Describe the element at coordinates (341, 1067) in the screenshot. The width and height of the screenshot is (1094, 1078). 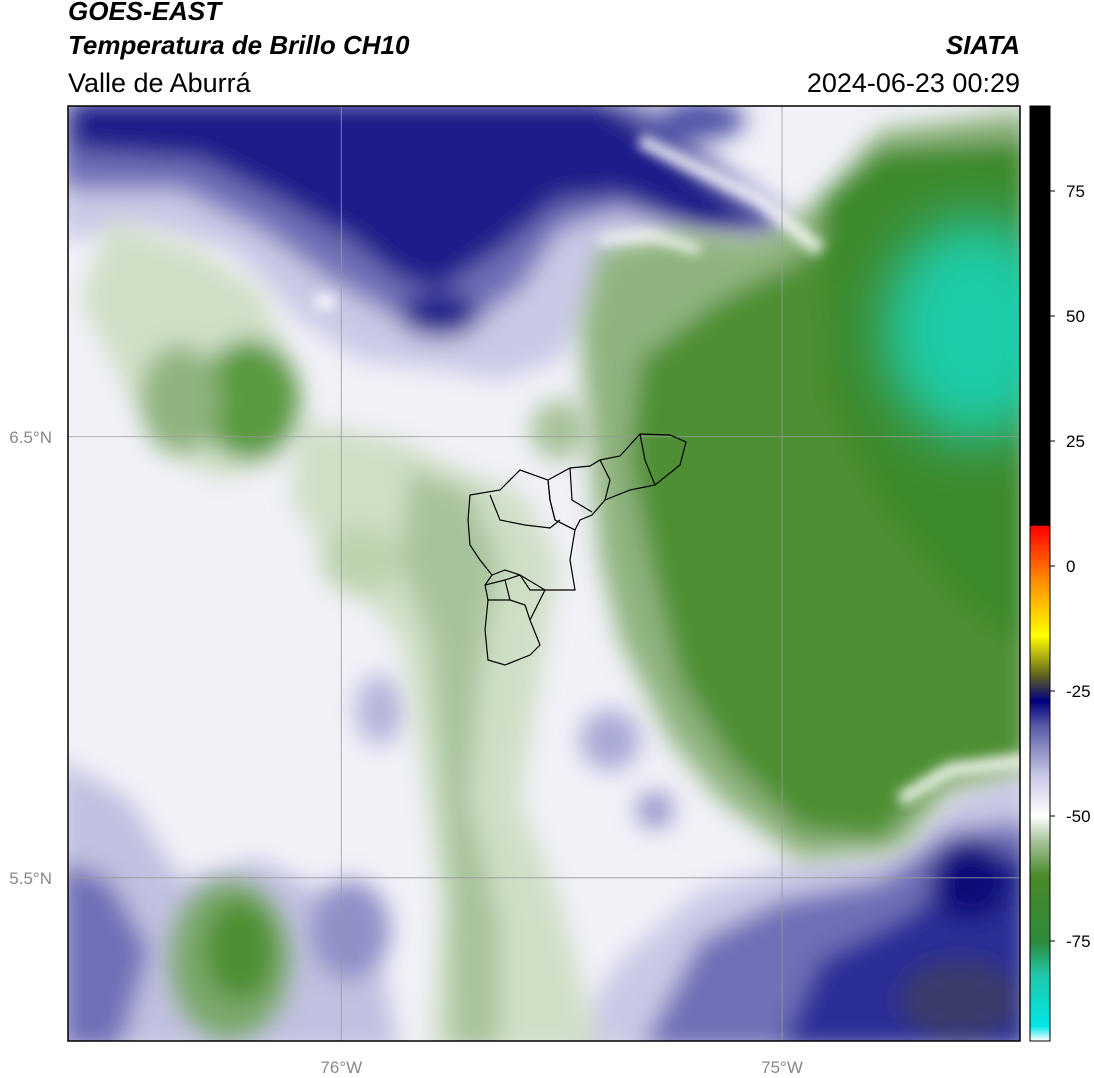
I see `lon-tick-label: 76°W` at that location.